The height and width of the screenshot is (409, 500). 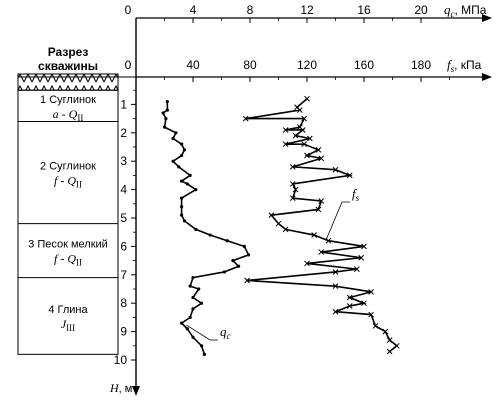 I want to click on second-axis-tick-label: 120, so click(x=307, y=65).